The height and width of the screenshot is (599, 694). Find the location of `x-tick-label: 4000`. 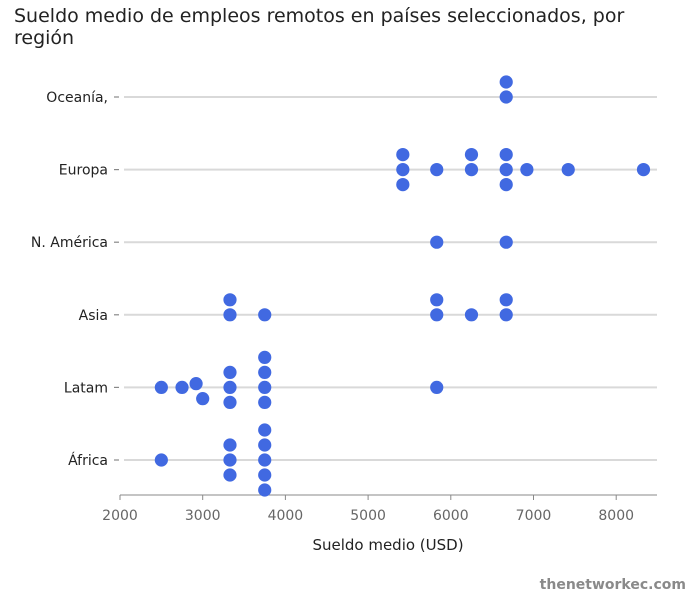

x-tick-label: 4000 is located at coordinates (286, 516).